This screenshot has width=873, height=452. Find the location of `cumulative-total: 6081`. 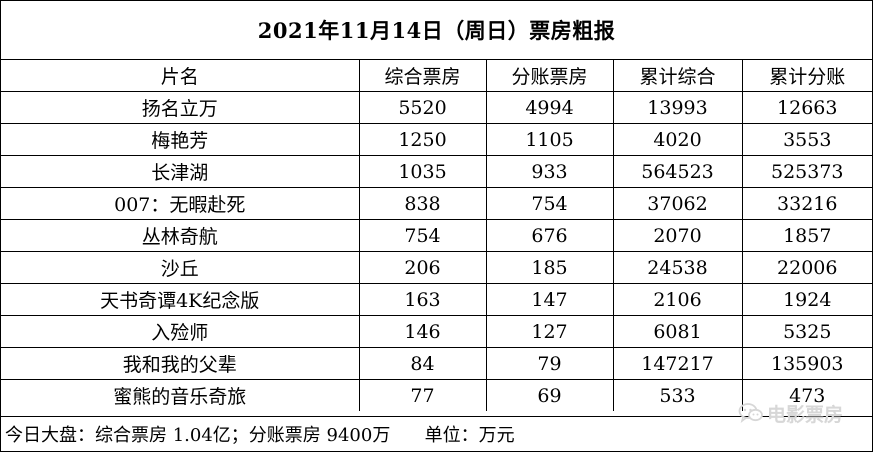

cumulative-total: 6081 is located at coordinates (677, 331).